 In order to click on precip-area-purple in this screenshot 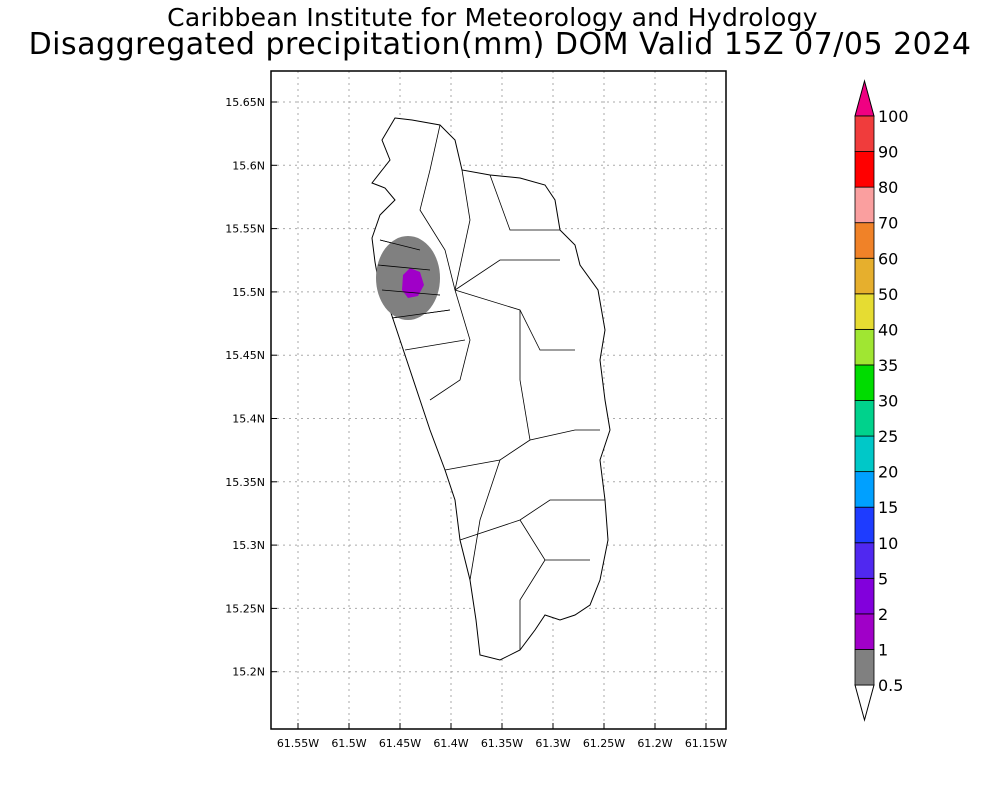, I will do `click(413, 283)`.